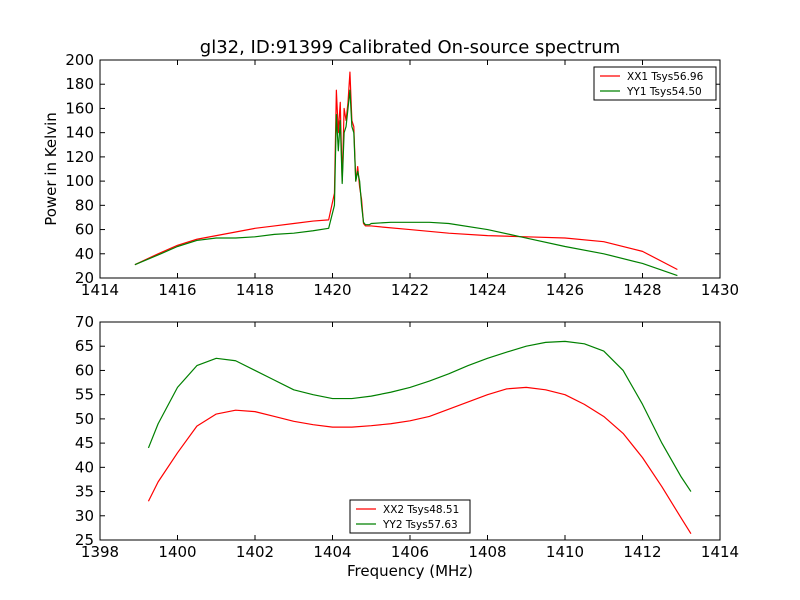 Image resolution: width=800 pixels, height=600 pixels. Describe the element at coordinates (177, 552) in the screenshot. I see `x-tick-label: 1400` at that location.